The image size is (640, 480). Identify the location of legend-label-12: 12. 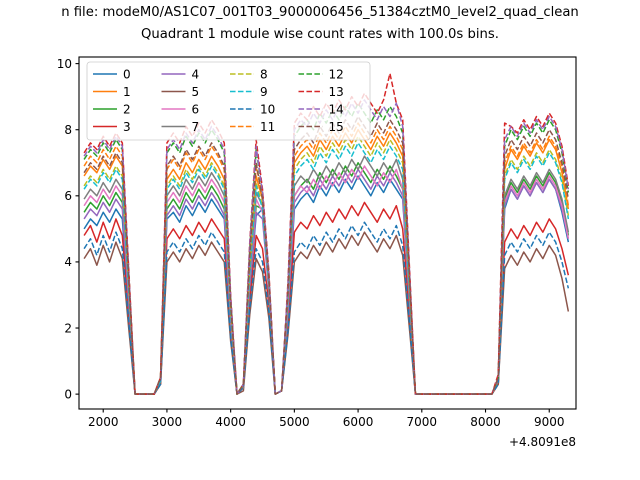
(336, 74).